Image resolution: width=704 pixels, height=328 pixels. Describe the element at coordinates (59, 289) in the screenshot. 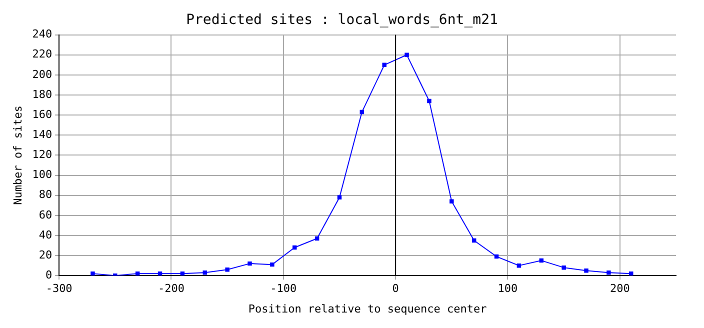

I see `x-tick-label: -300` at that location.